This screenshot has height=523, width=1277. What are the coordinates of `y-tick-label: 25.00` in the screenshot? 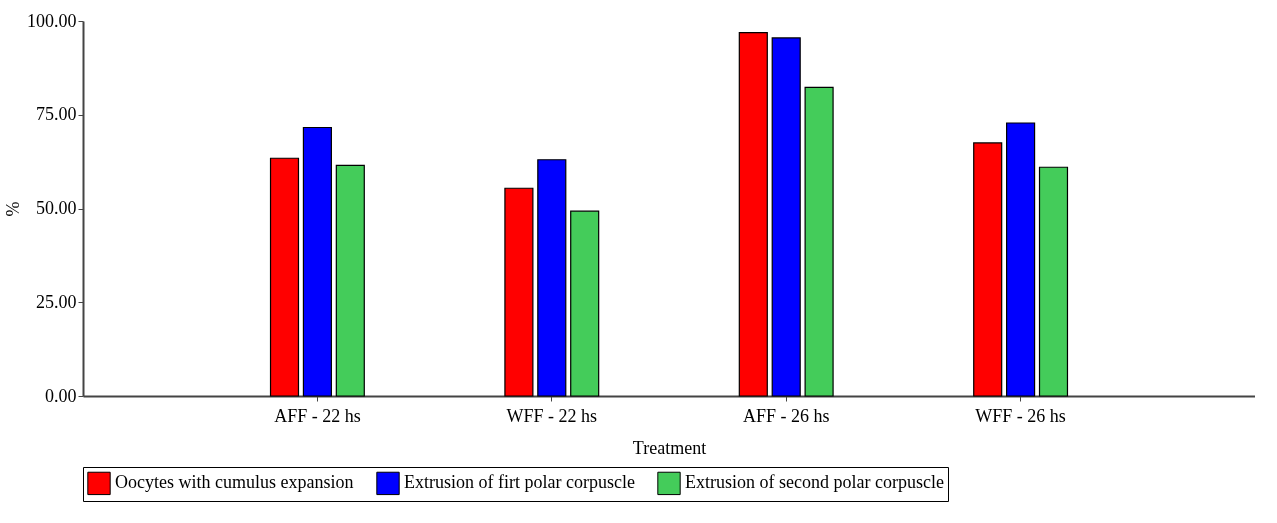 It's located at (56, 301).